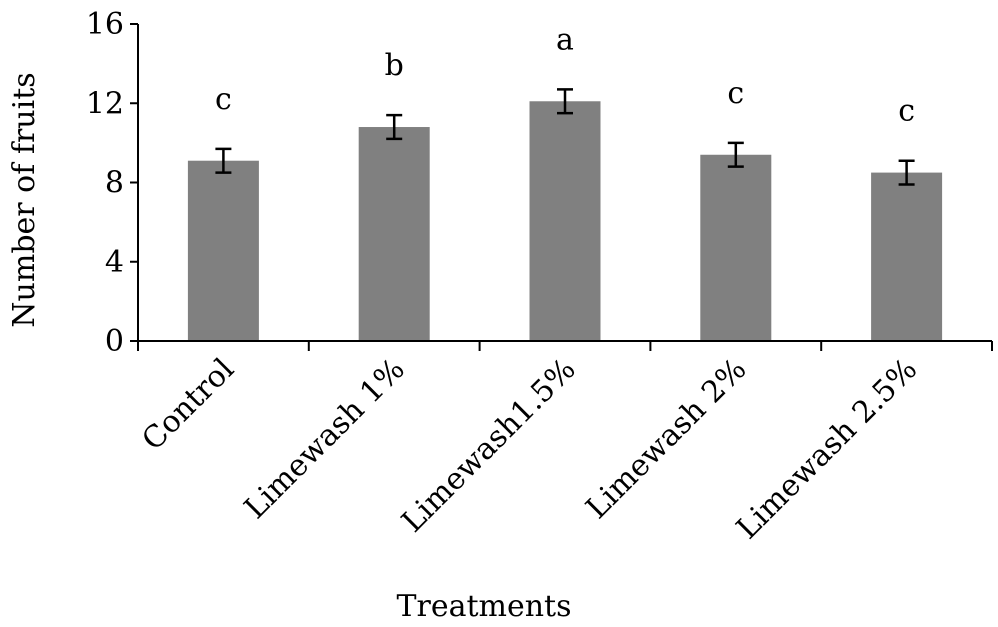 This screenshot has width=998, height=627. Describe the element at coordinates (666, 439) in the screenshot. I see `x-tick-label: Limewash 2%` at that location.